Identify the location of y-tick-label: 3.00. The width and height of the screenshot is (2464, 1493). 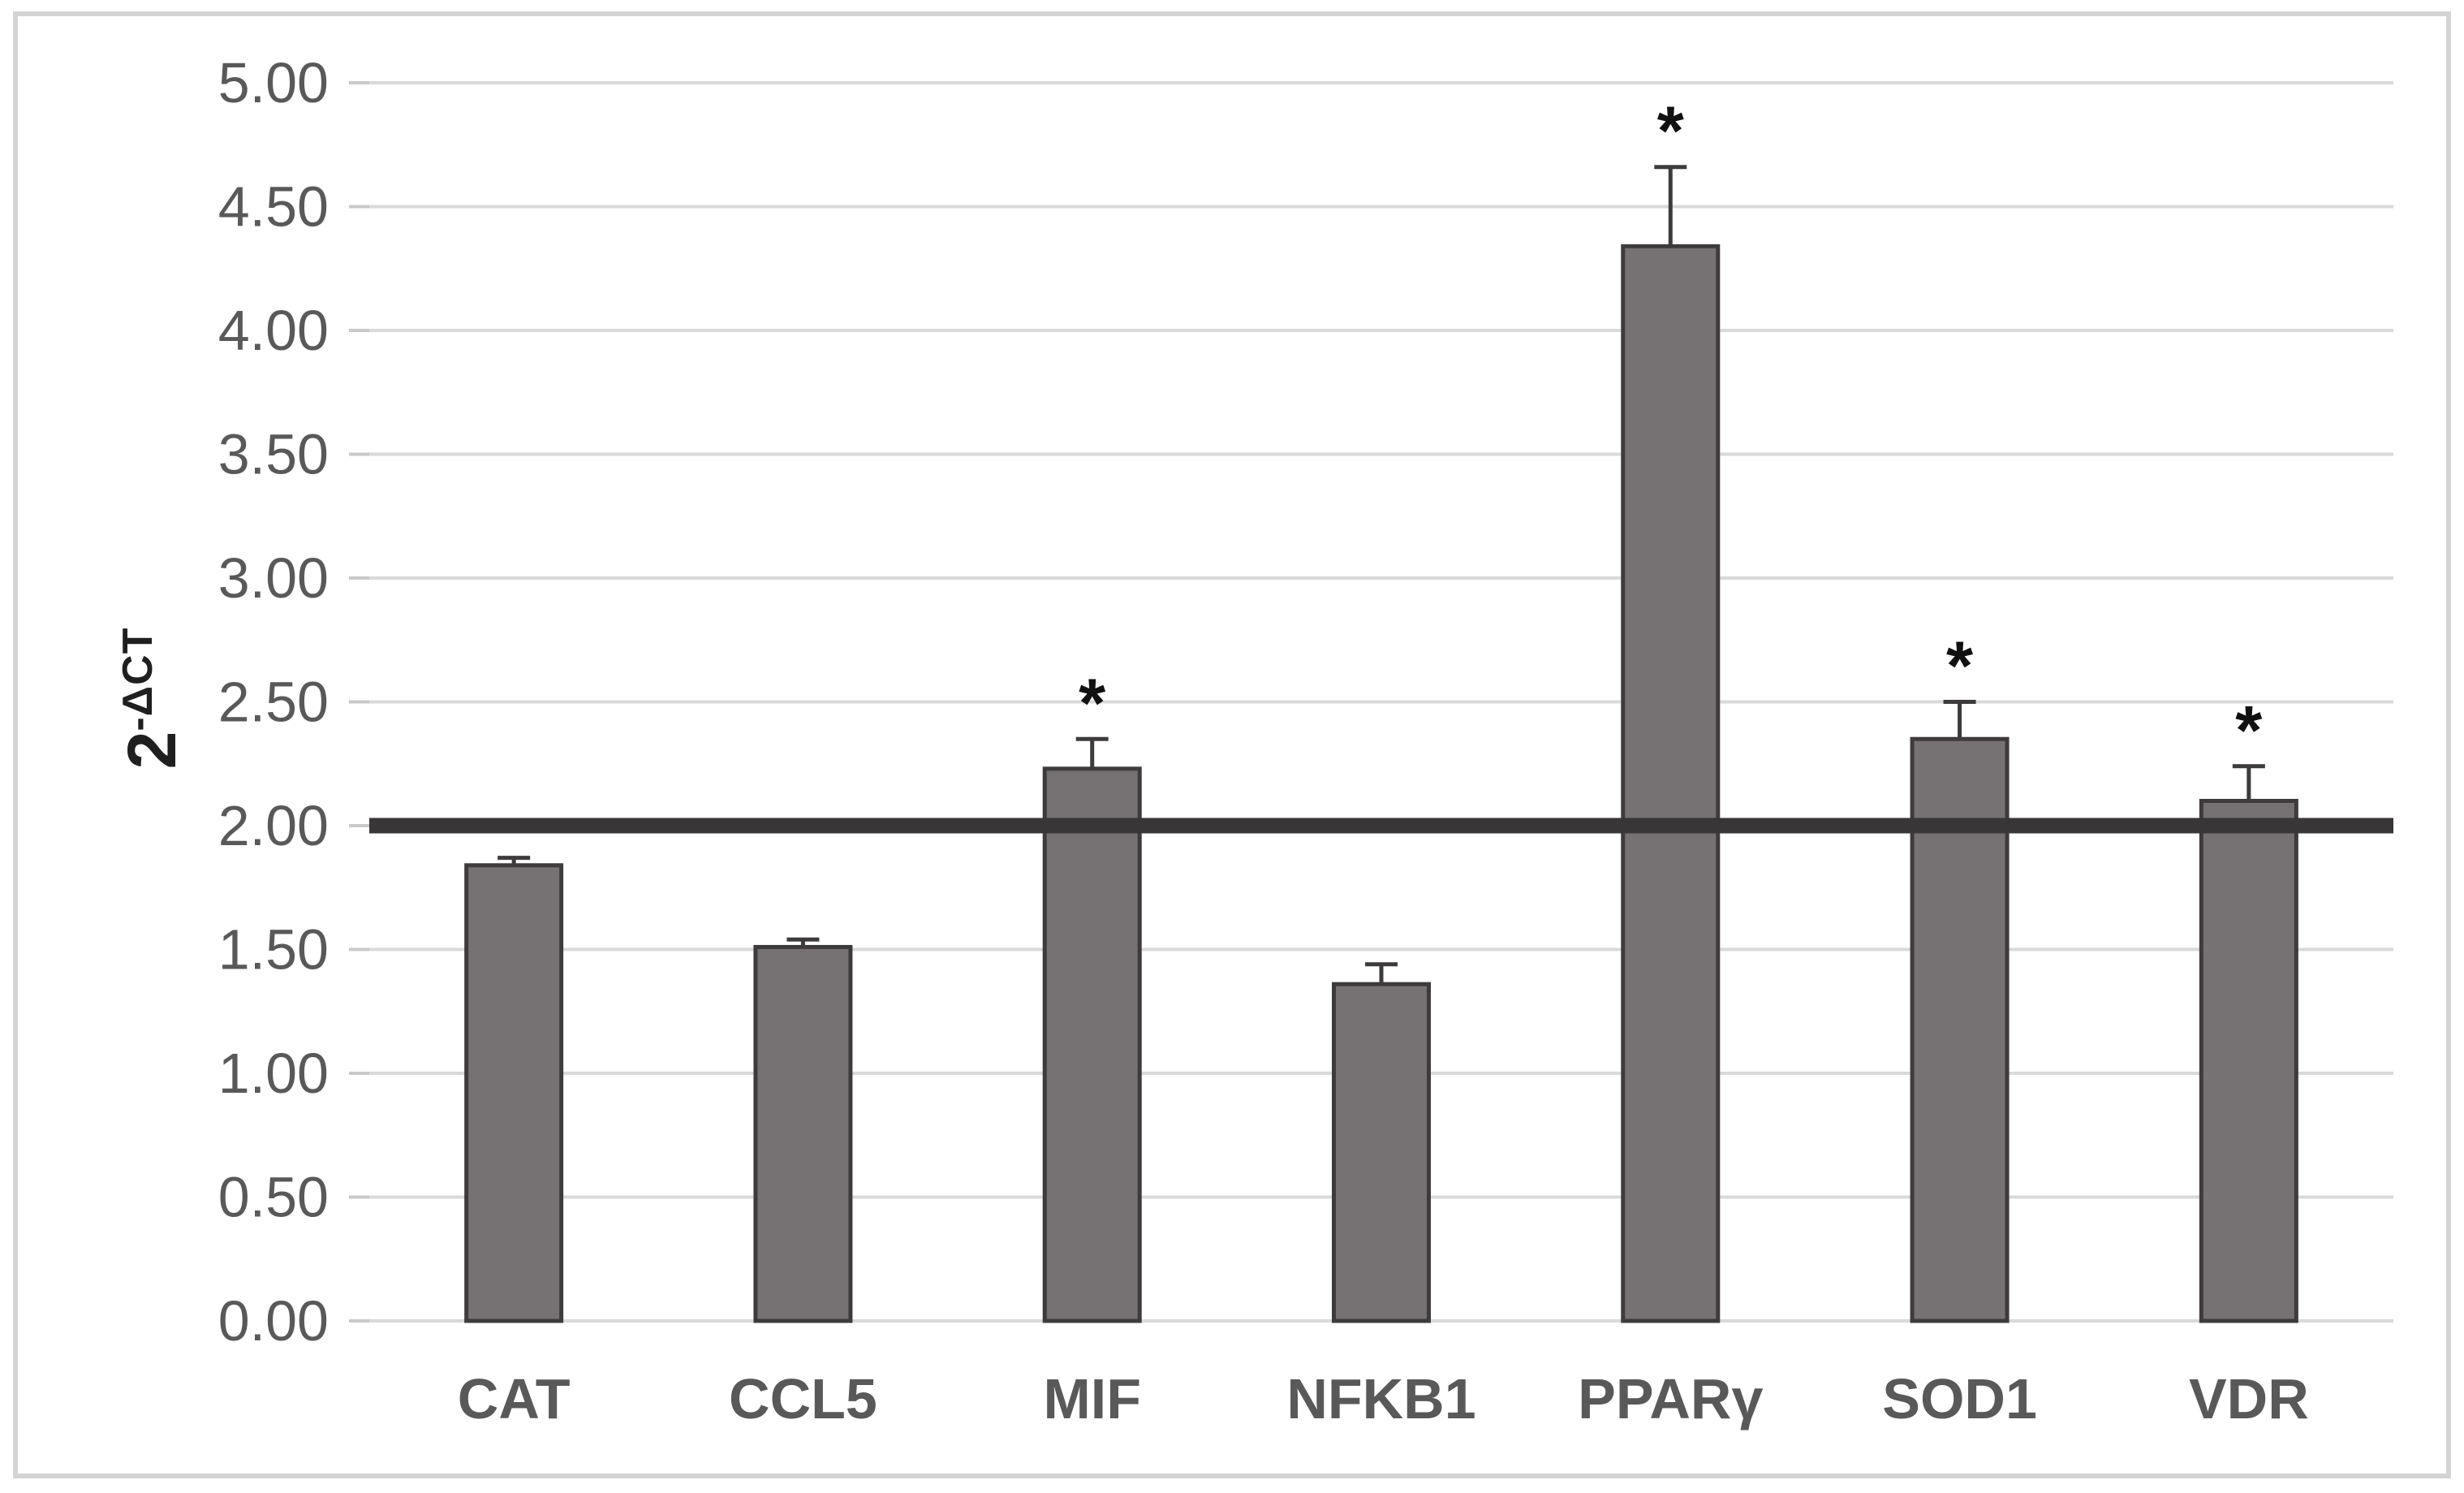
(274, 578).